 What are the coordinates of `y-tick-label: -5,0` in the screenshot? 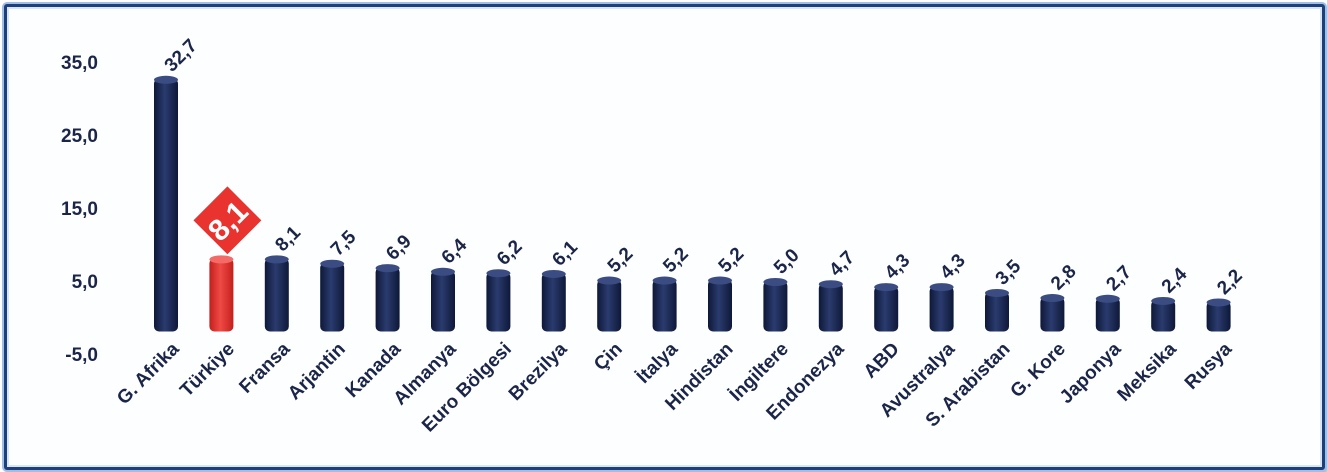 It's located at (81, 355).